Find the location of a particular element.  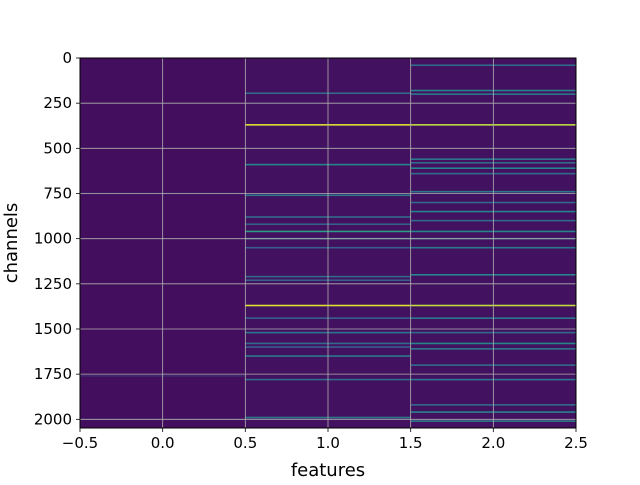

x-tick-label: 0.0 is located at coordinates (163, 443).